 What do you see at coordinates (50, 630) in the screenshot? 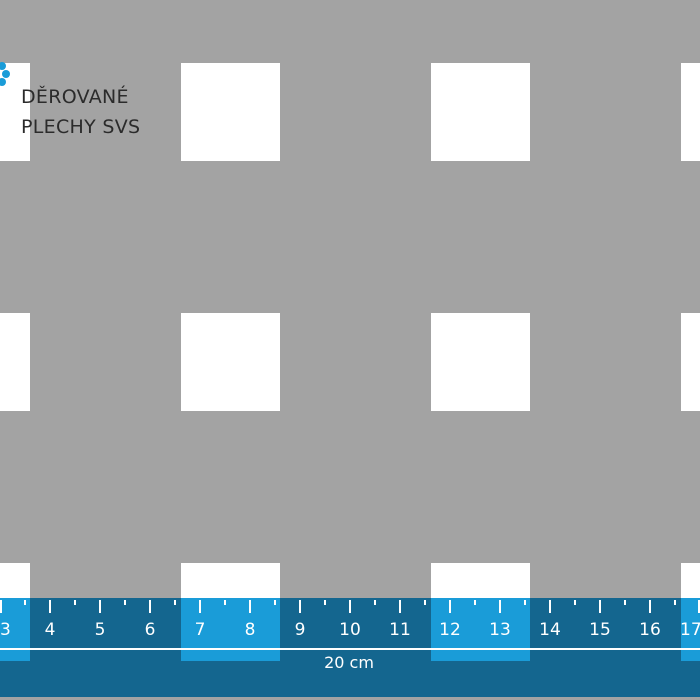
I see `ruler-label: 4` at bounding box center [50, 630].